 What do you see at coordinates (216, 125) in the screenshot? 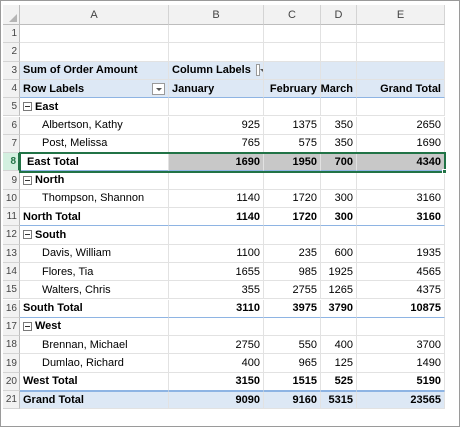
I see `value-cell: 925` at bounding box center [216, 125].